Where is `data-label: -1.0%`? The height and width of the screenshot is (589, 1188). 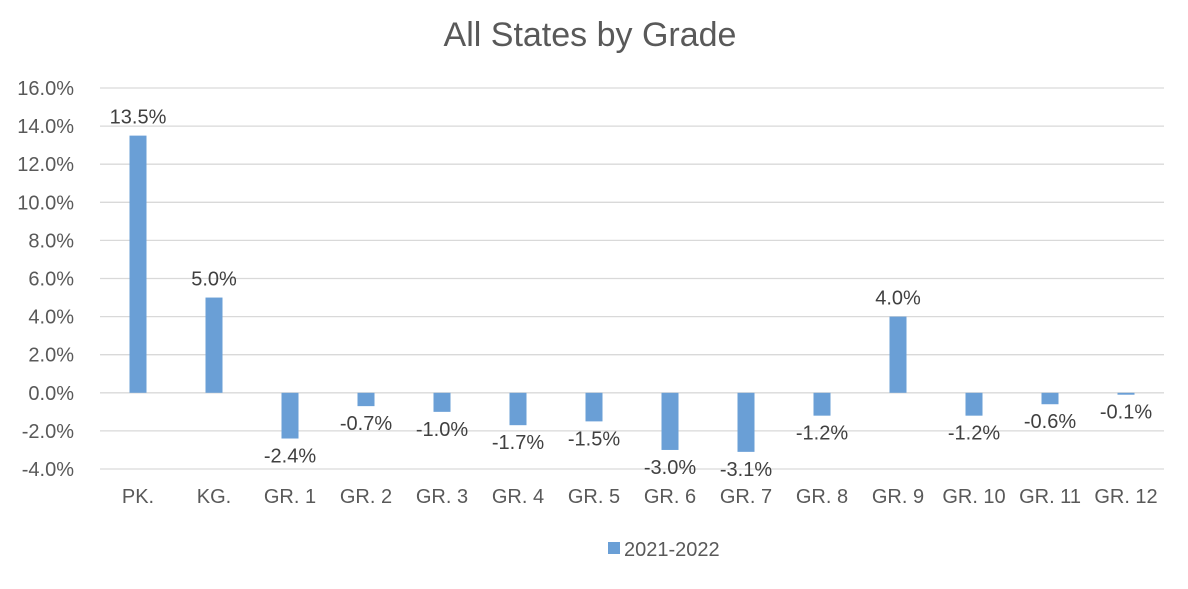
data-label: -1.0% is located at coordinates (442, 430).